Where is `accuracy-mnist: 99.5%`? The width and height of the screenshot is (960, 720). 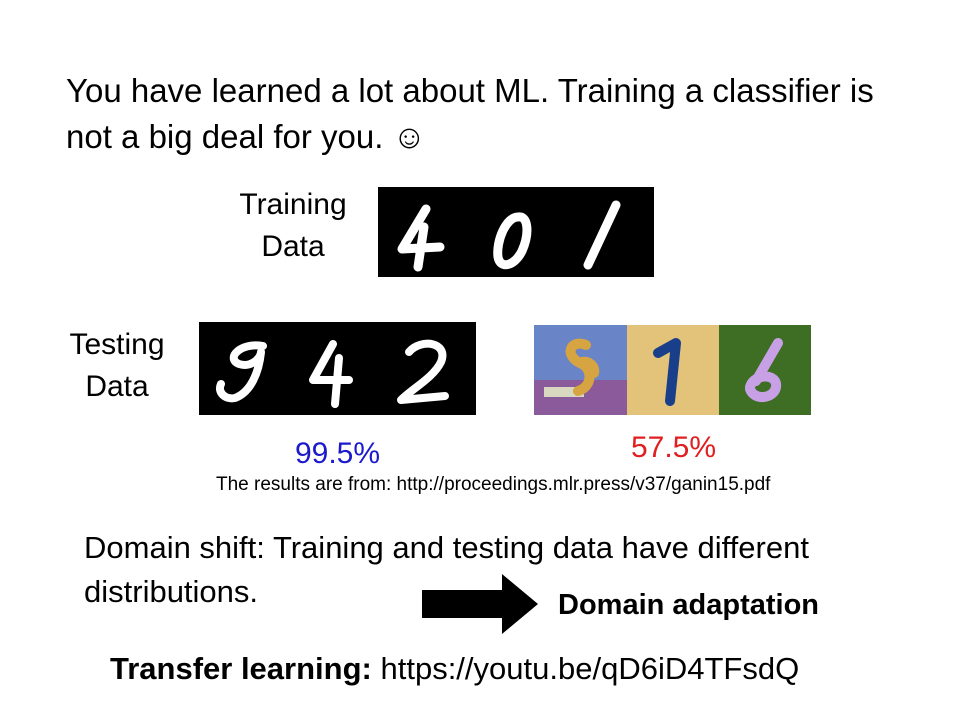 accuracy-mnist: 99.5% is located at coordinates (337, 453).